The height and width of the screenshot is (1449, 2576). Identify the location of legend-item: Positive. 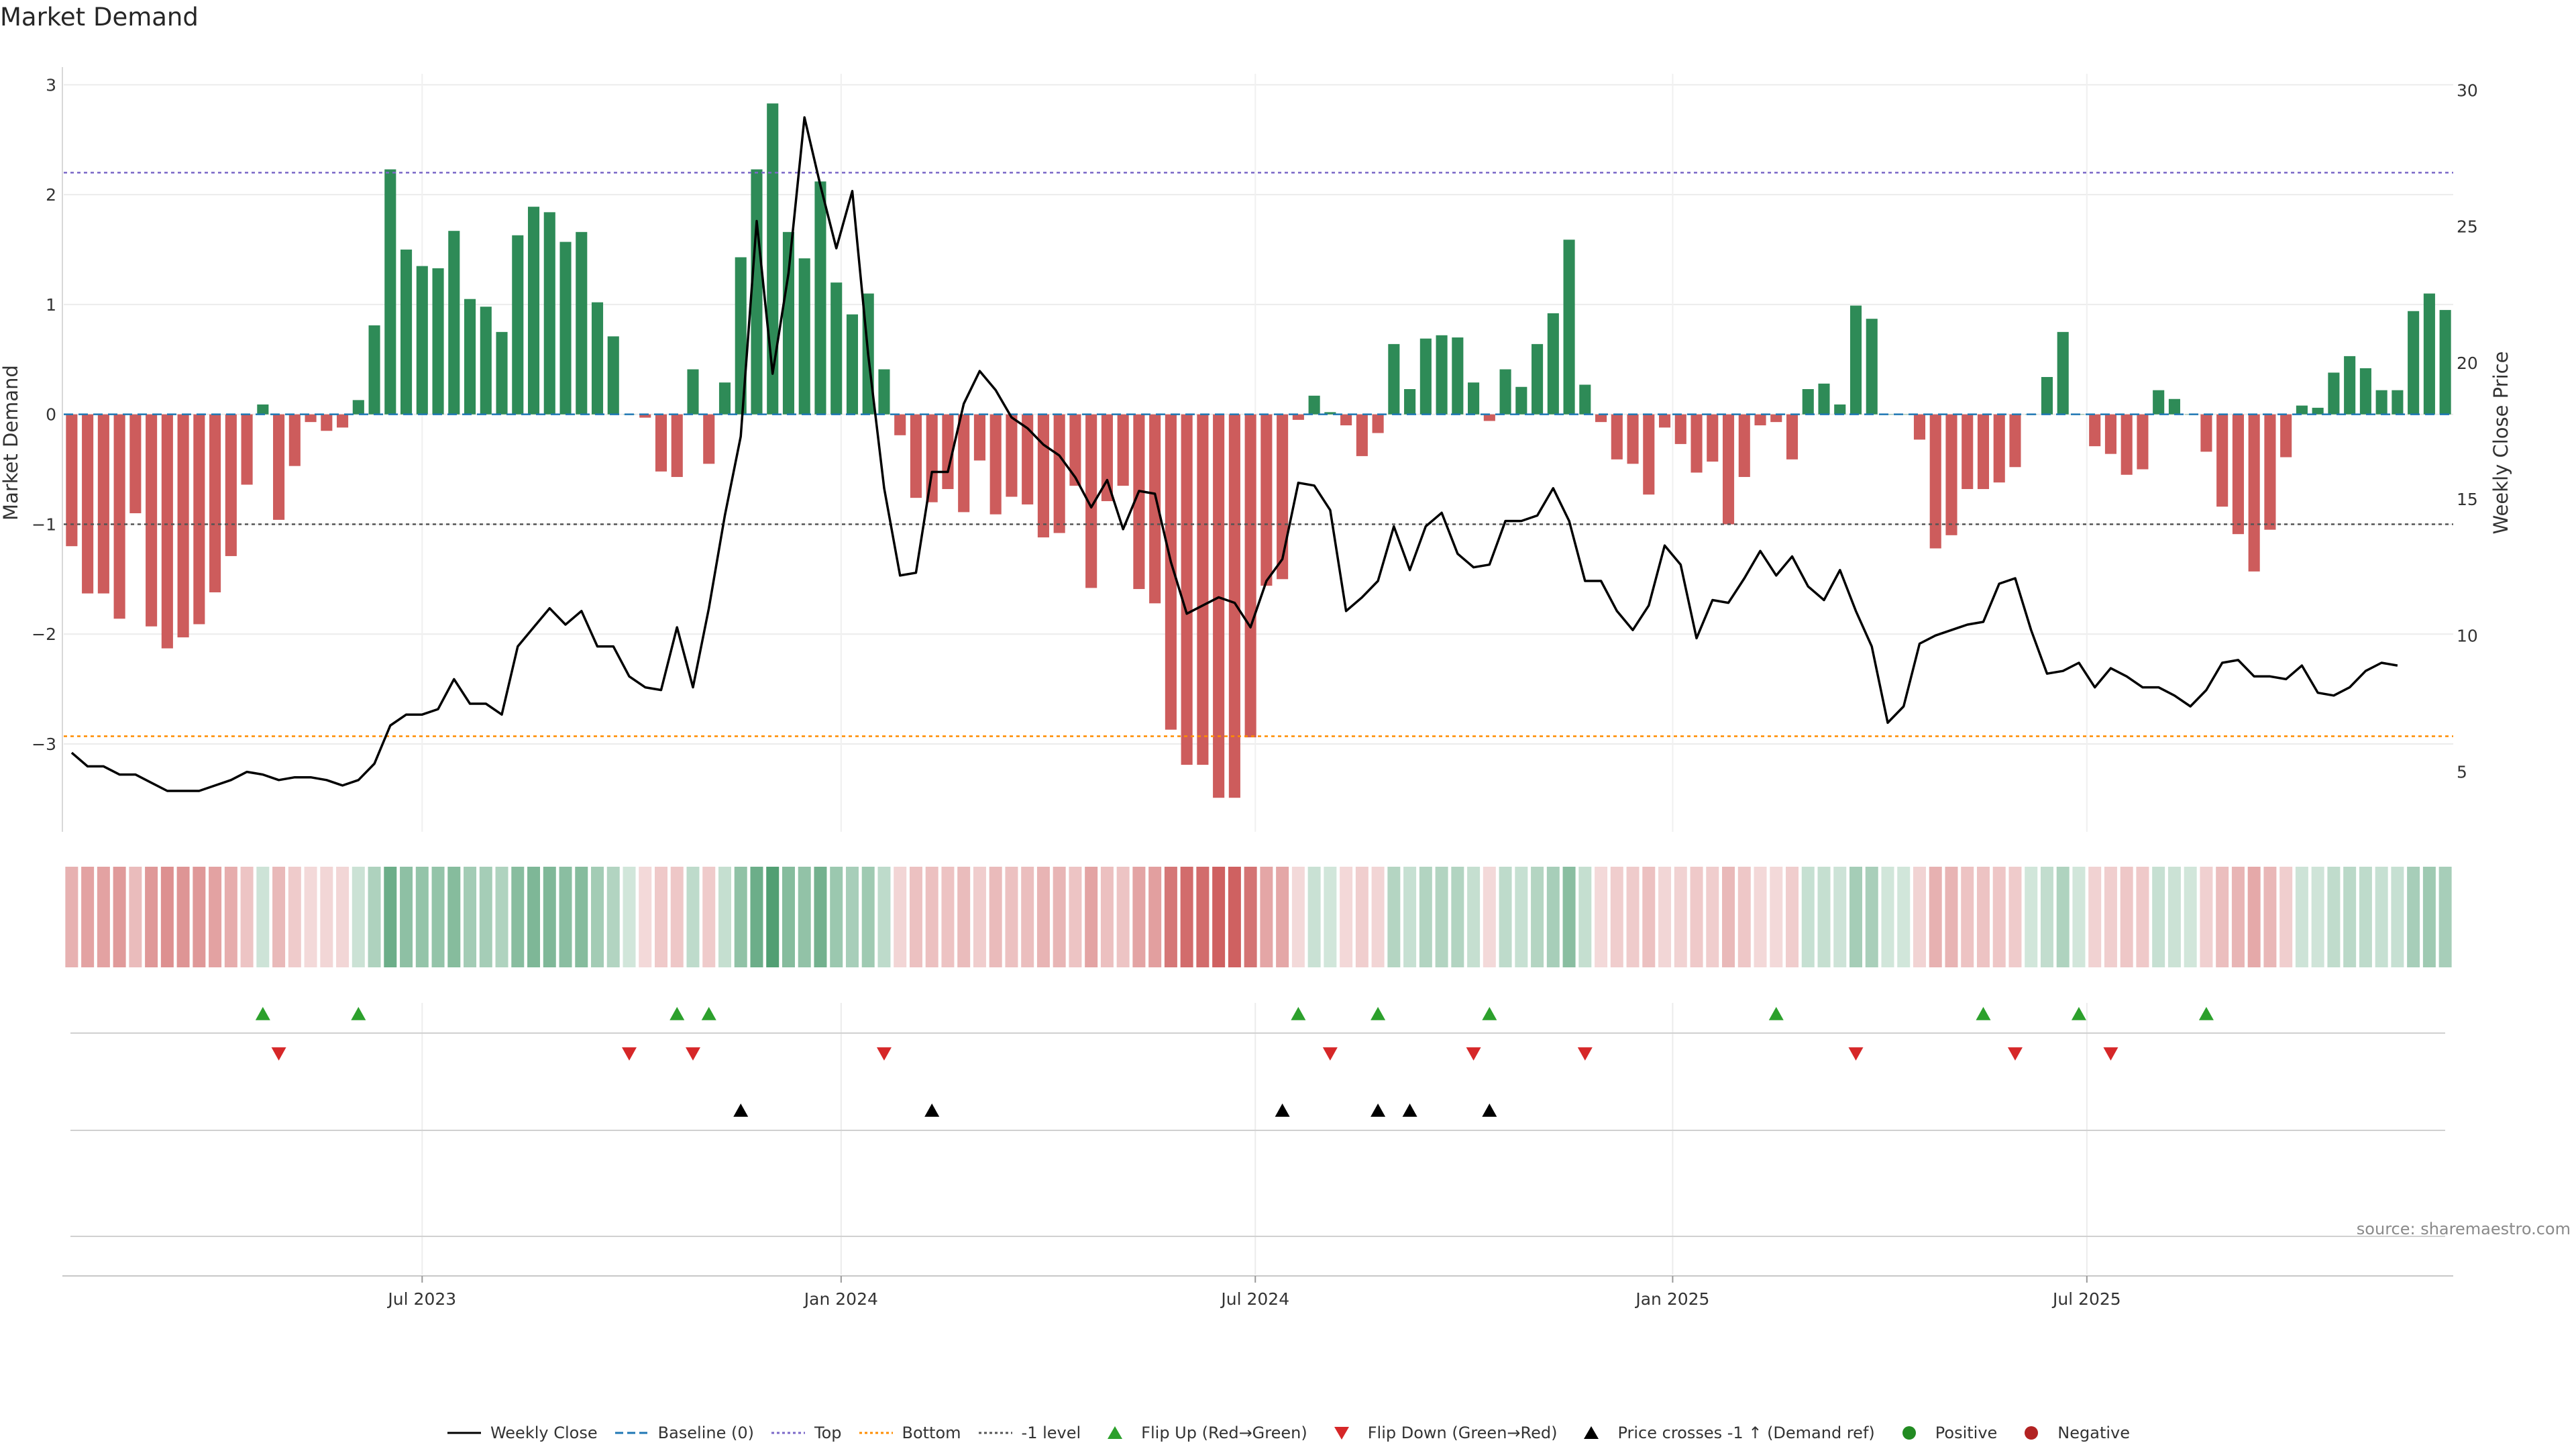
(1944, 1433).